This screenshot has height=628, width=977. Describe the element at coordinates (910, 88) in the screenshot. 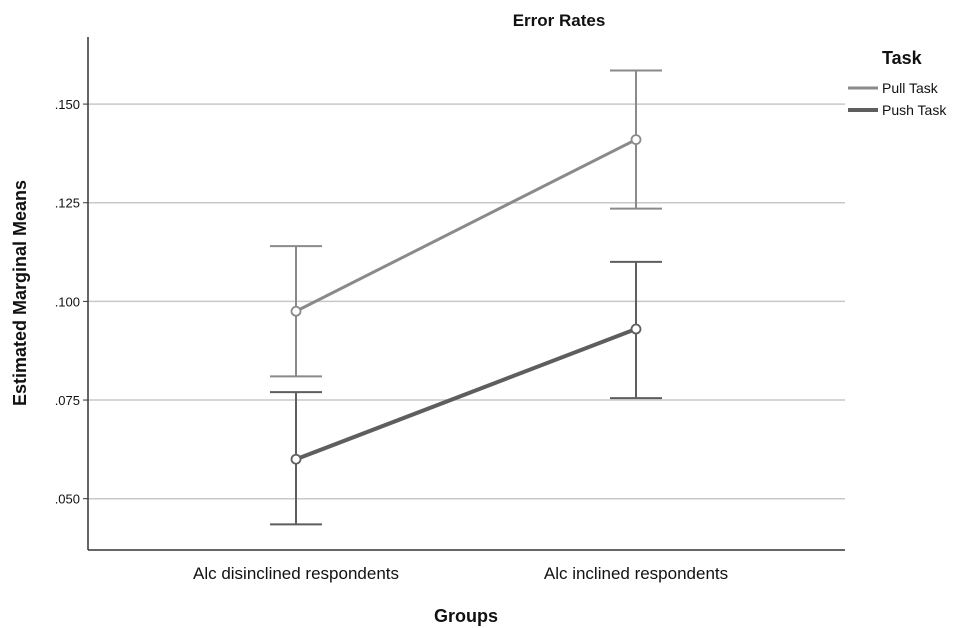

I see `legend-entry-label: Pull Task` at that location.